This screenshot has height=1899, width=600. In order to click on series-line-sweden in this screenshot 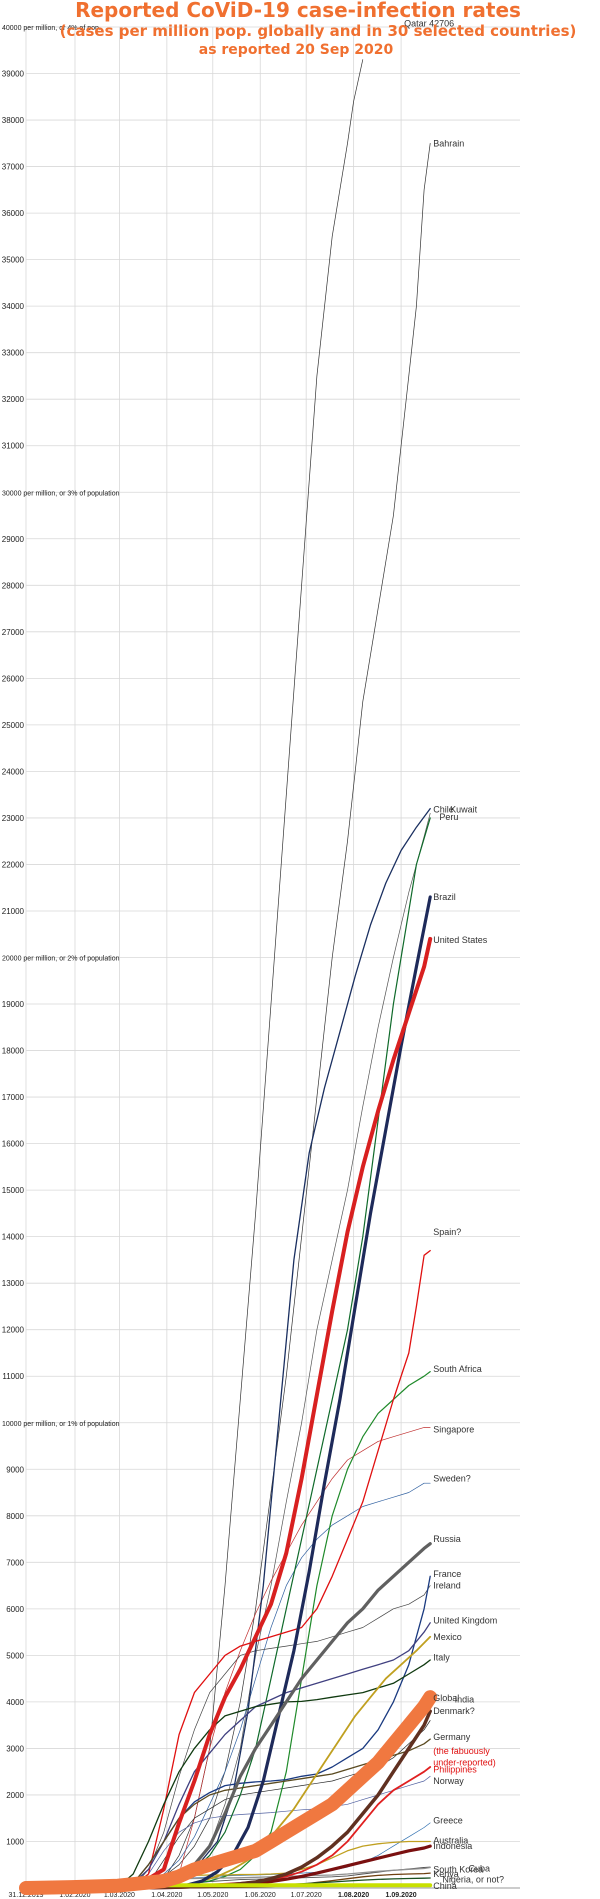, I will do `click(252, 1685)`.